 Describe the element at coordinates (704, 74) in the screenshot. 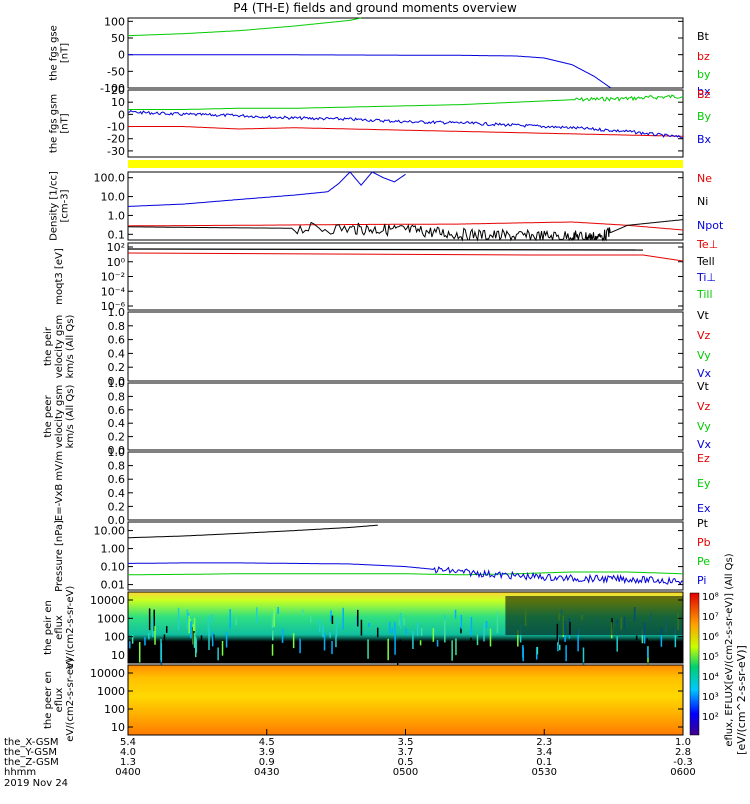

I see `legend-by: by` at that location.